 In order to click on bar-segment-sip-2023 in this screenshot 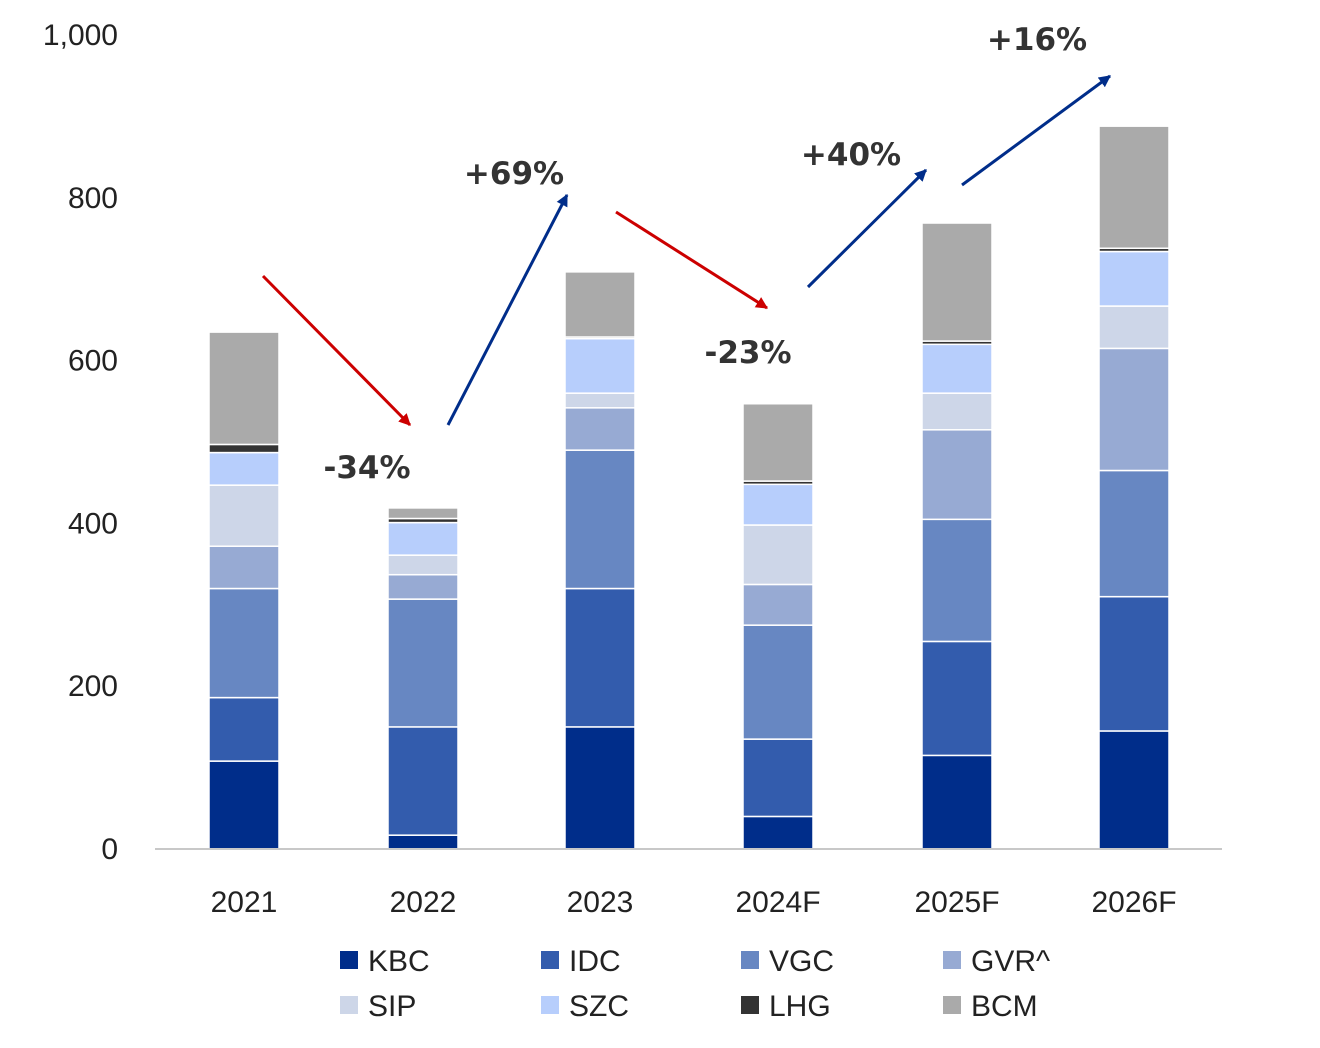, I will do `click(600, 400)`.